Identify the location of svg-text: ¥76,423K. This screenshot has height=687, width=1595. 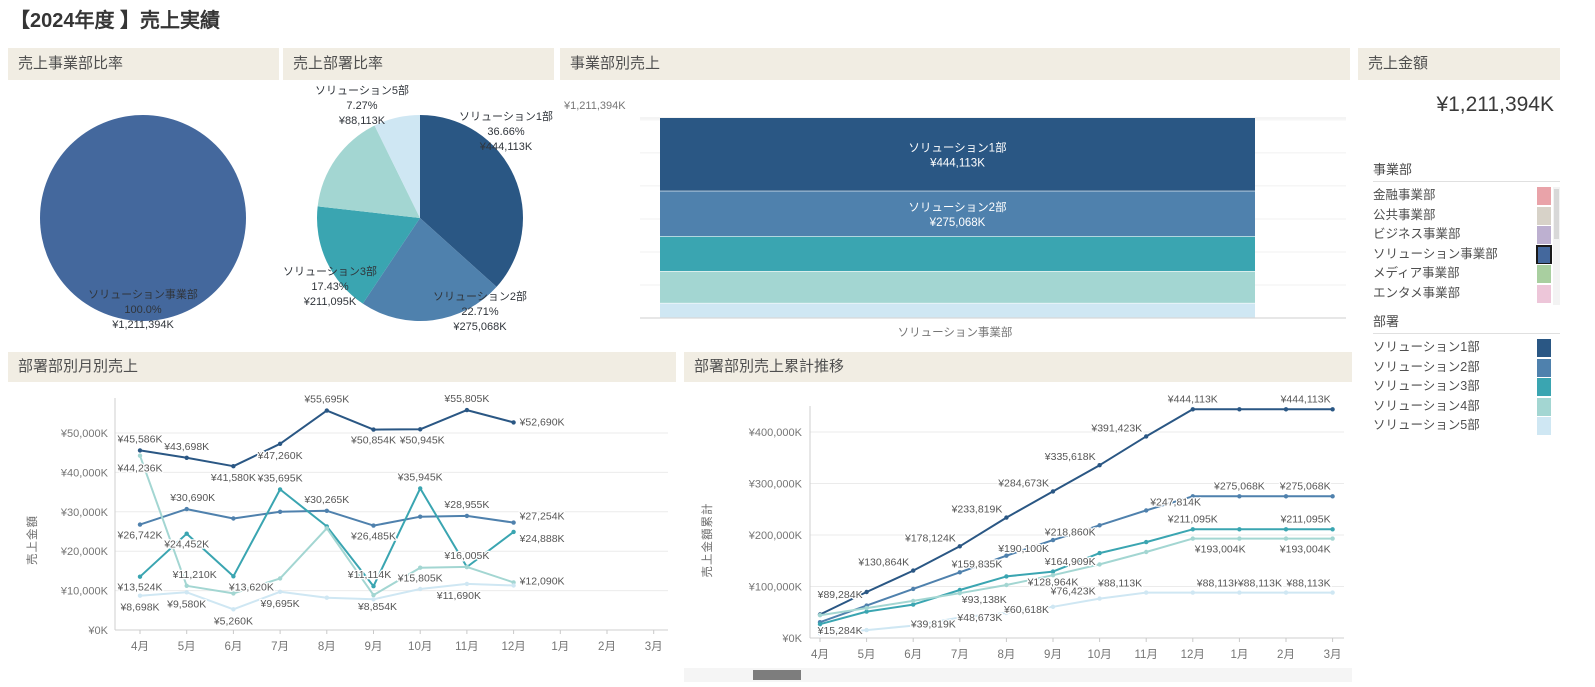
(1073, 592).